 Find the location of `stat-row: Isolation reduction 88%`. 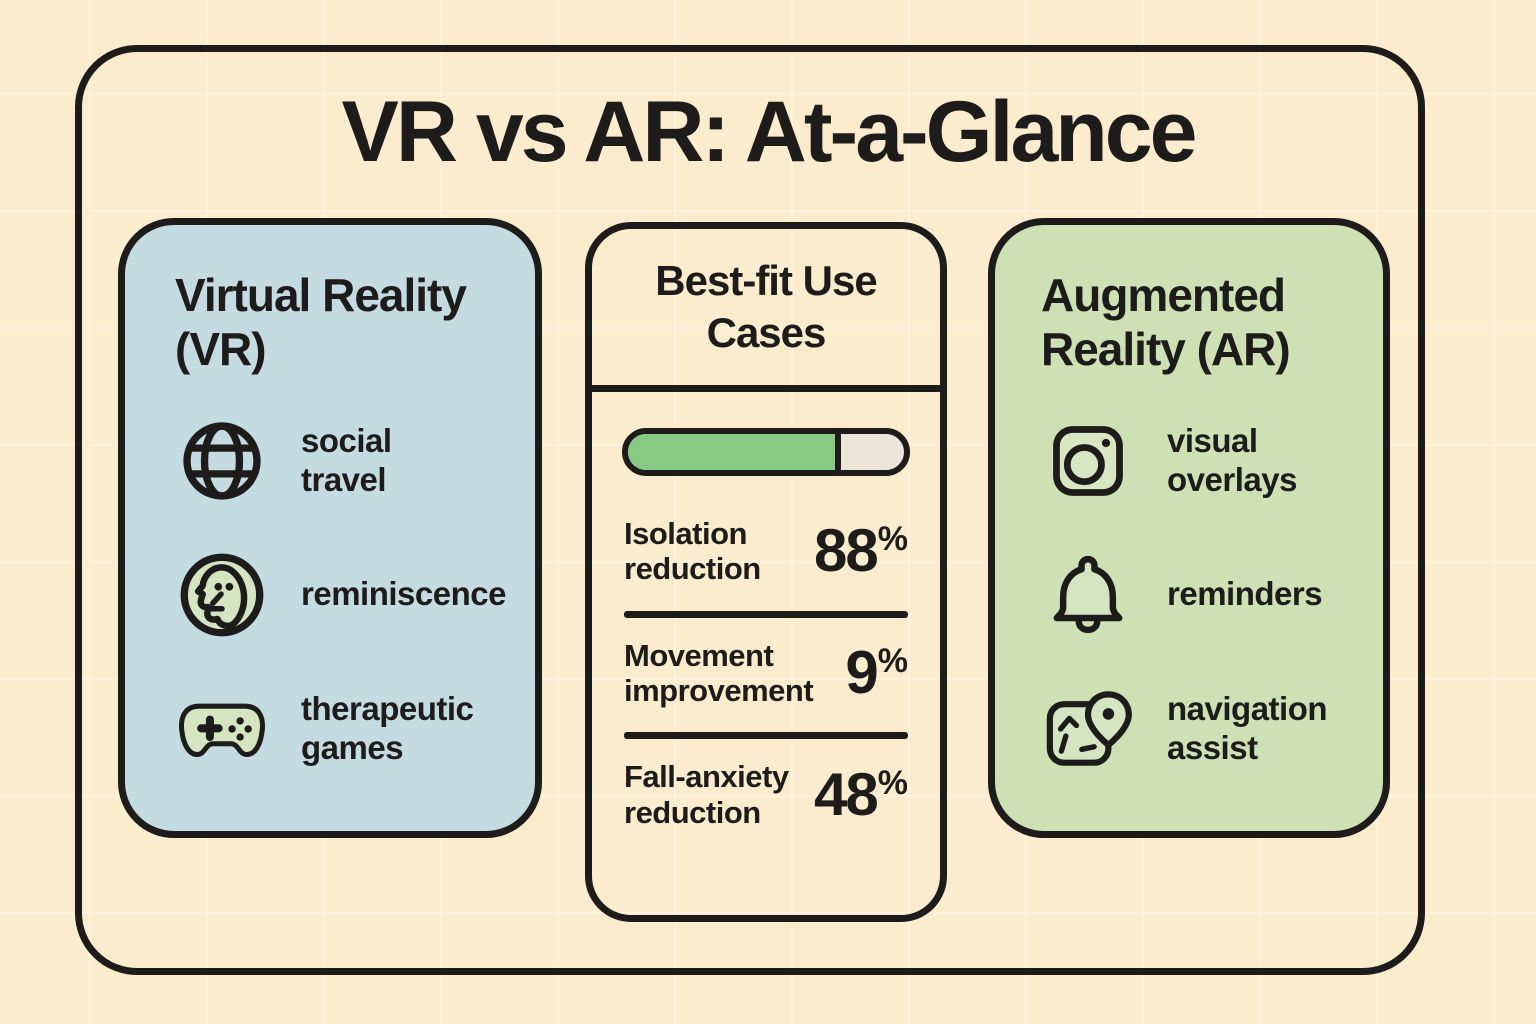

stat-row: Isolation reduction 88% is located at coordinates (766, 553).